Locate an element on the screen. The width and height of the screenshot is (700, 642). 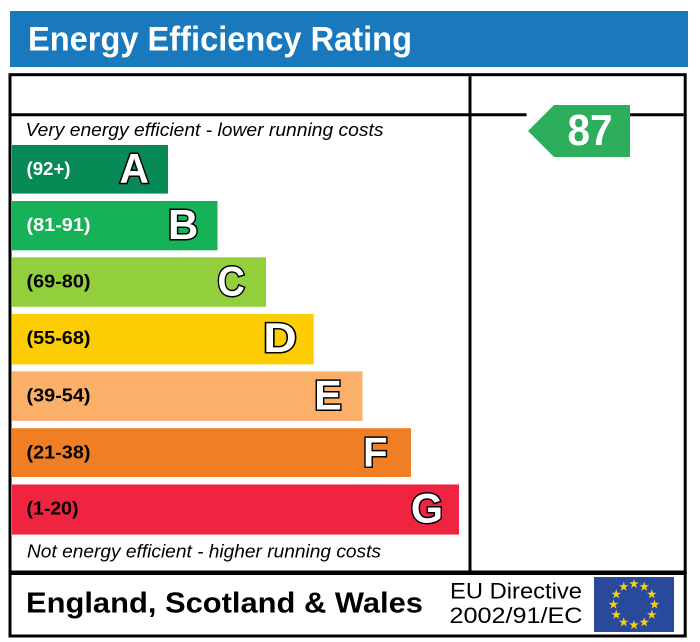
svg-text: A is located at coordinates (134, 168).